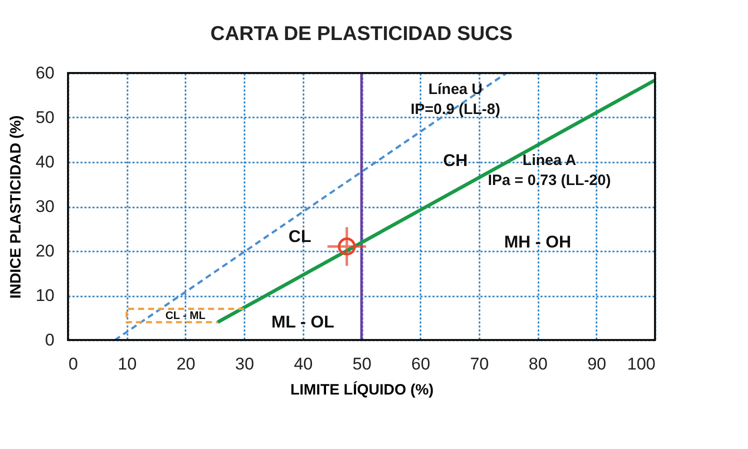 Image resolution: width=748 pixels, height=449 pixels. What do you see at coordinates (45, 295) in the screenshot?
I see `y-tick-label: 10` at bounding box center [45, 295].